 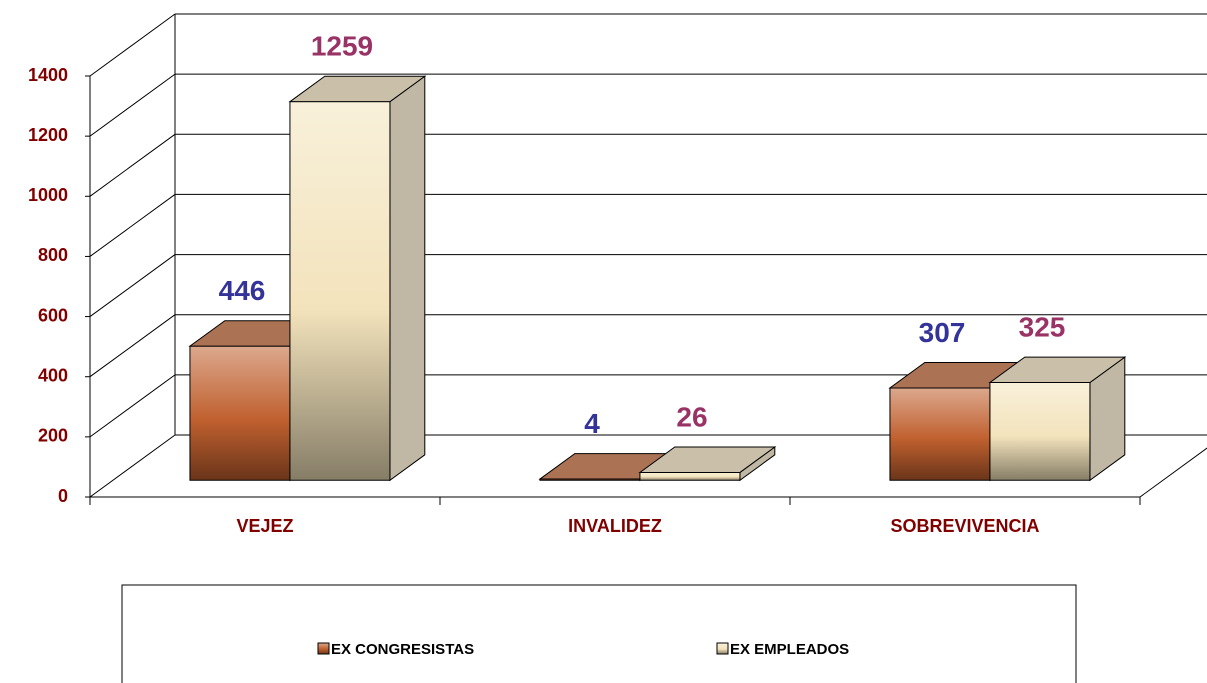 What do you see at coordinates (964, 526) in the screenshot?
I see `x-tick-label: SOBREVIVENCIA` at bounding box center [964, 526].